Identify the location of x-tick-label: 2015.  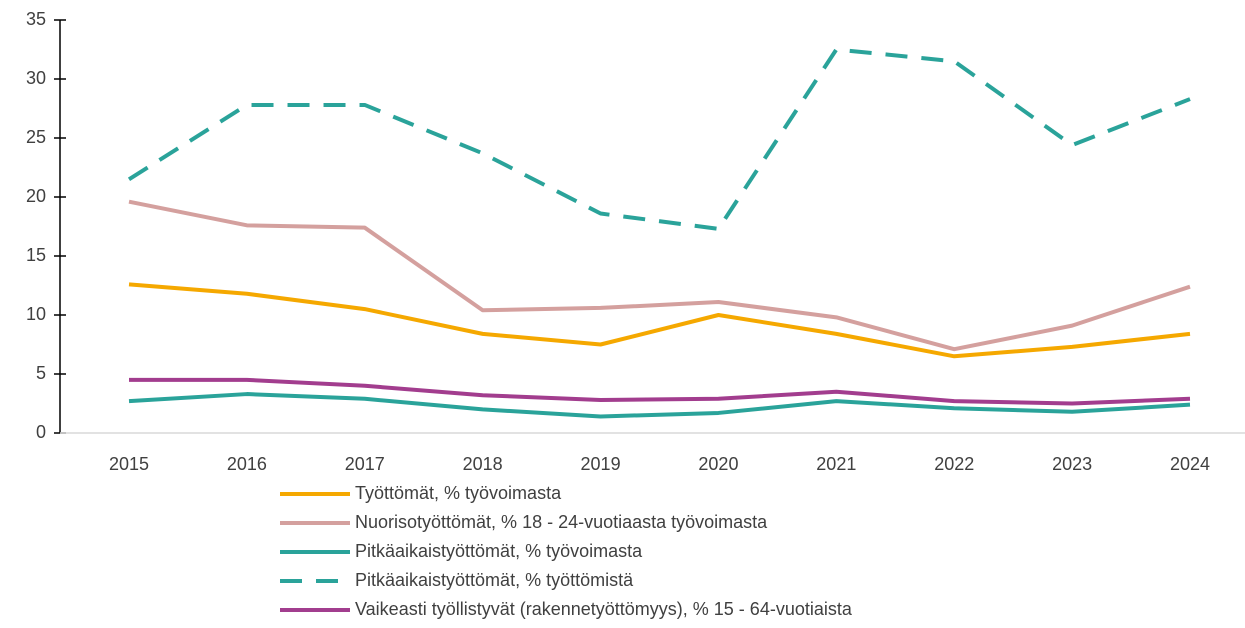
(129, 464).